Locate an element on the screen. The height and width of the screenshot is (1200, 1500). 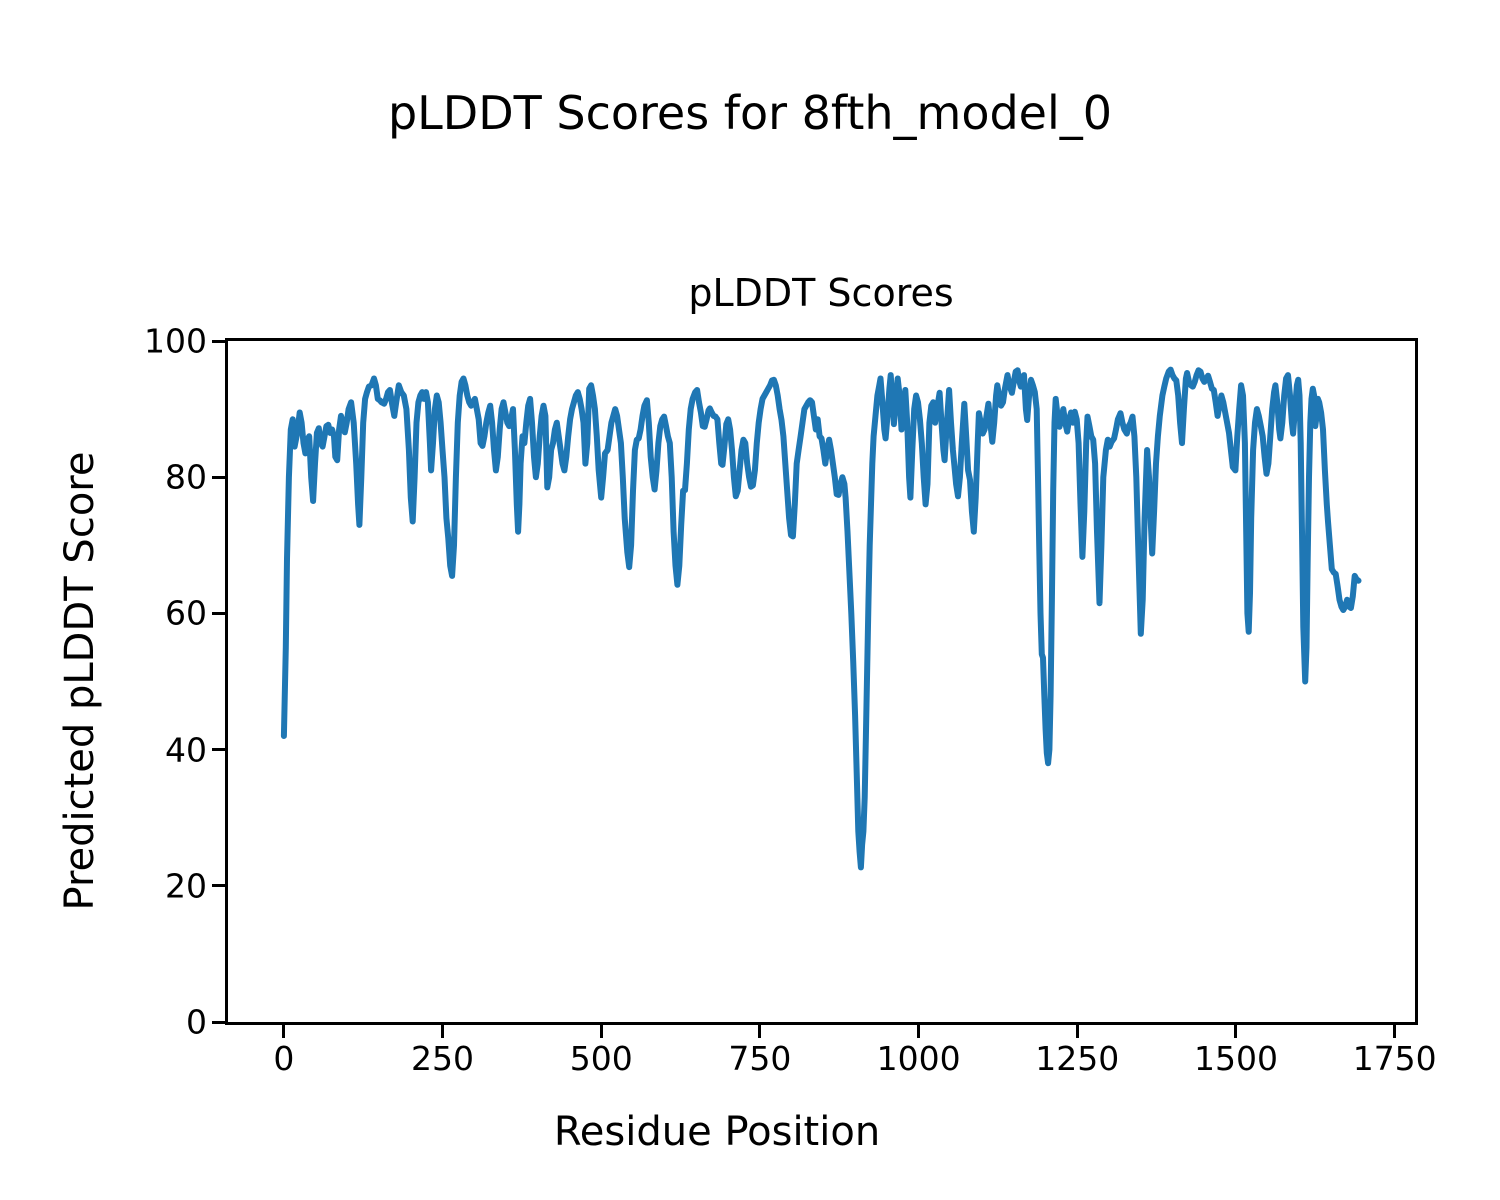
y-tick-label: 40 is located at coordinates (186, 750).